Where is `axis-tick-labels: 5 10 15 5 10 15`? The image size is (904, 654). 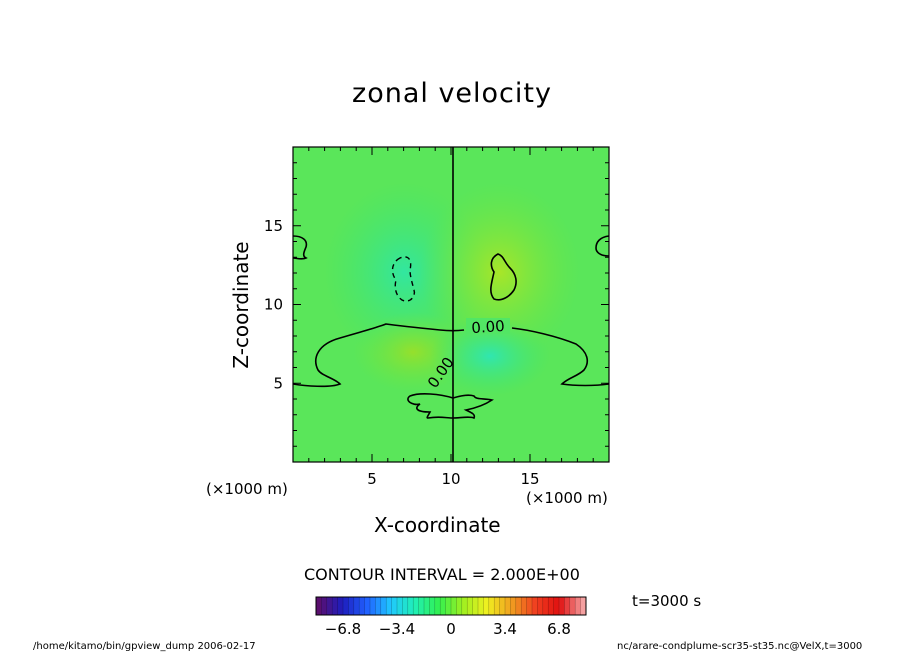 axis-tick-labels: 5 10 15 5 10 15 is located at coordinates (402, 352).